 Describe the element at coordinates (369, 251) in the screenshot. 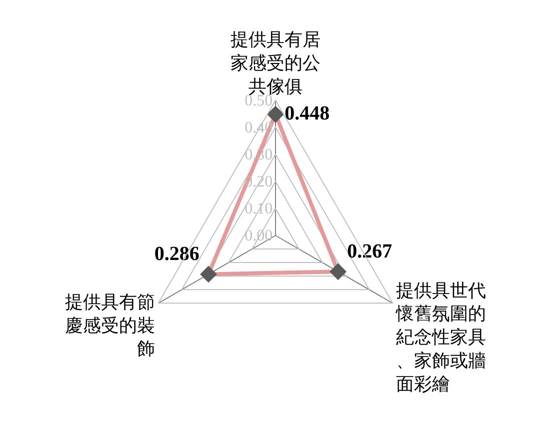

I see `data-label: 0.267` at that location.